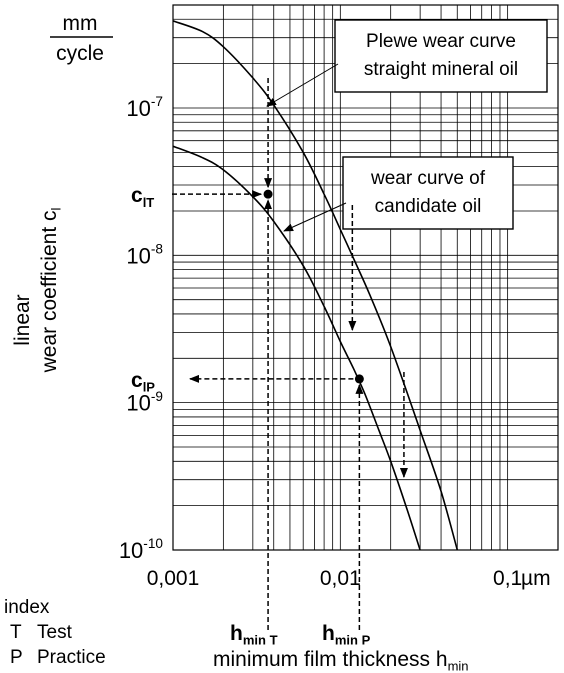  What do you see at coordinates (340, 578) in the screenshot?
I see `x-tick-label: 0,01` at bounding box center [340, 578].